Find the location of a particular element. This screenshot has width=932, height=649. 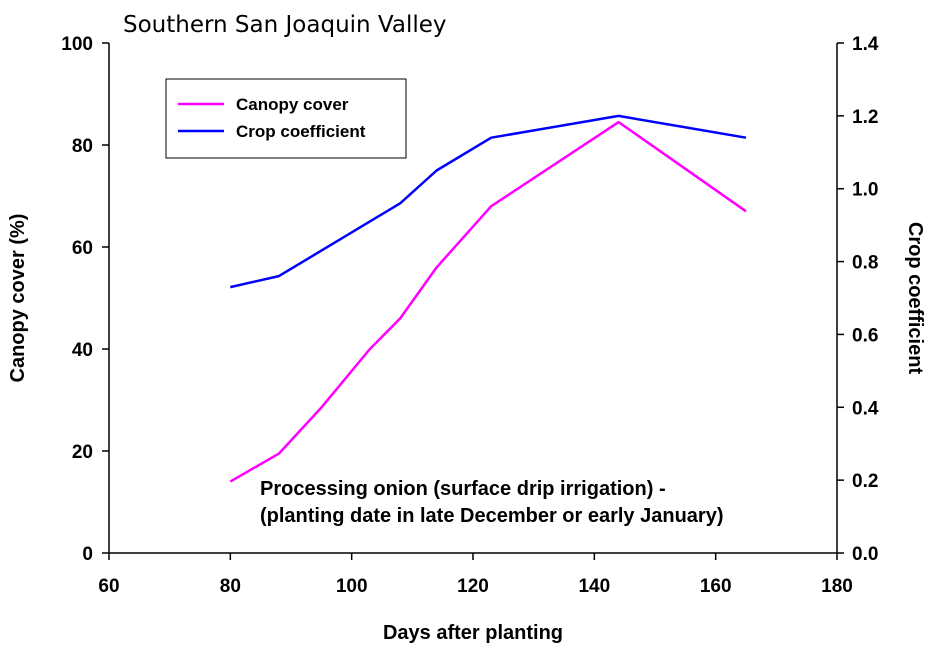

y-tick-label: 100 is located at coordinates (77, 44).